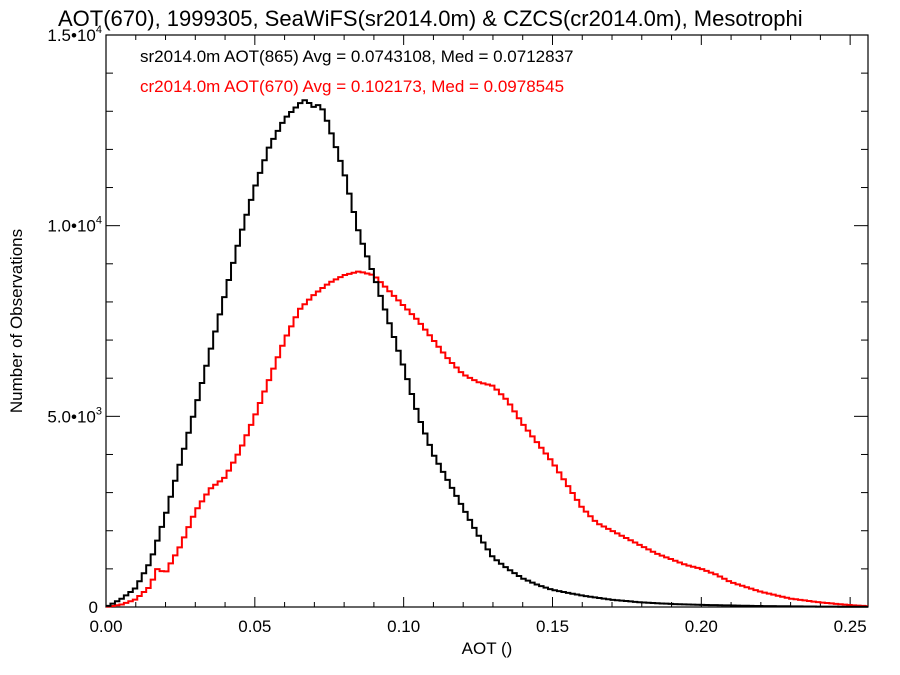 Image resolution: width=900 pixels, height=675 pixels. What do you see at coordinates (74, 225) in the screenshot?
I see `y-tick-label: 1.0•104` at bounding box center [74, 225].